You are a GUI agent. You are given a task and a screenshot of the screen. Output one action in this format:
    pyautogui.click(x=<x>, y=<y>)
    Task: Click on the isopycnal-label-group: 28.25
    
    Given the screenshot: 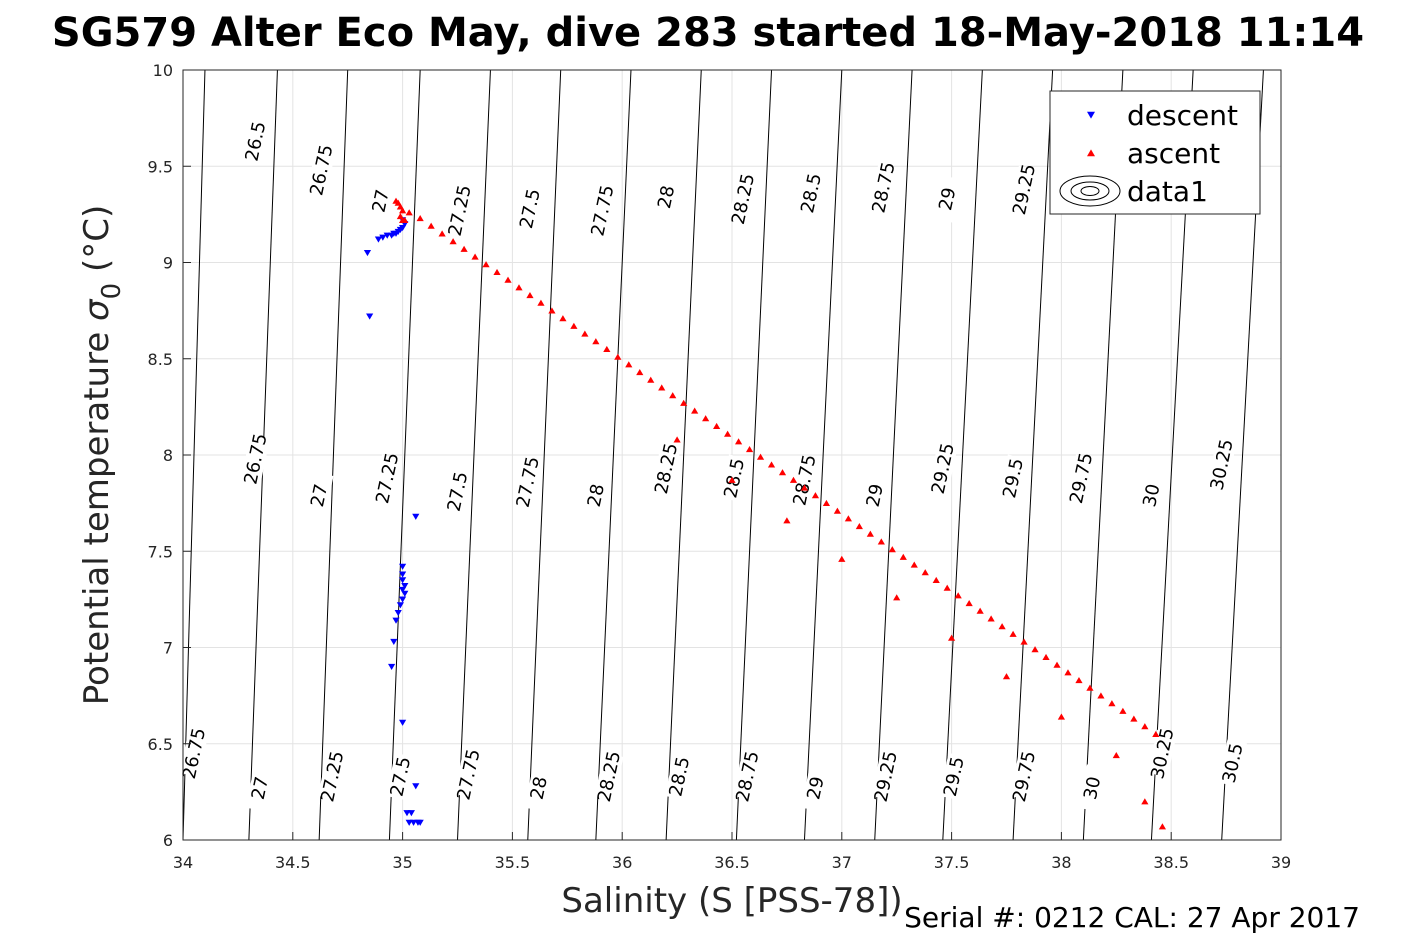 What is the action you would take?
    pyautogui.click(x=609, y=776)
    